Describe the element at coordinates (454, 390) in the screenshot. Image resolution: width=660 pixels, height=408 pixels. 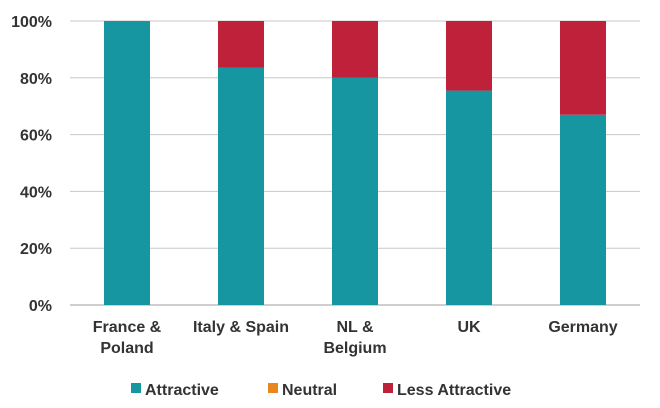
I see `legend-label: Less Attractive` at that location.